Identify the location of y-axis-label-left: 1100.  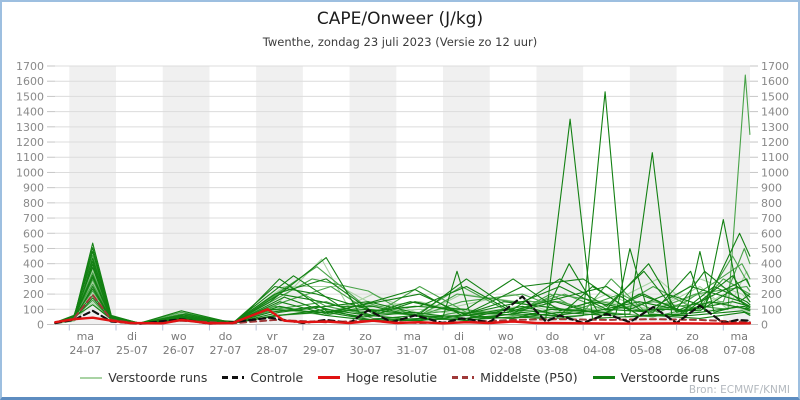
(30, 157).